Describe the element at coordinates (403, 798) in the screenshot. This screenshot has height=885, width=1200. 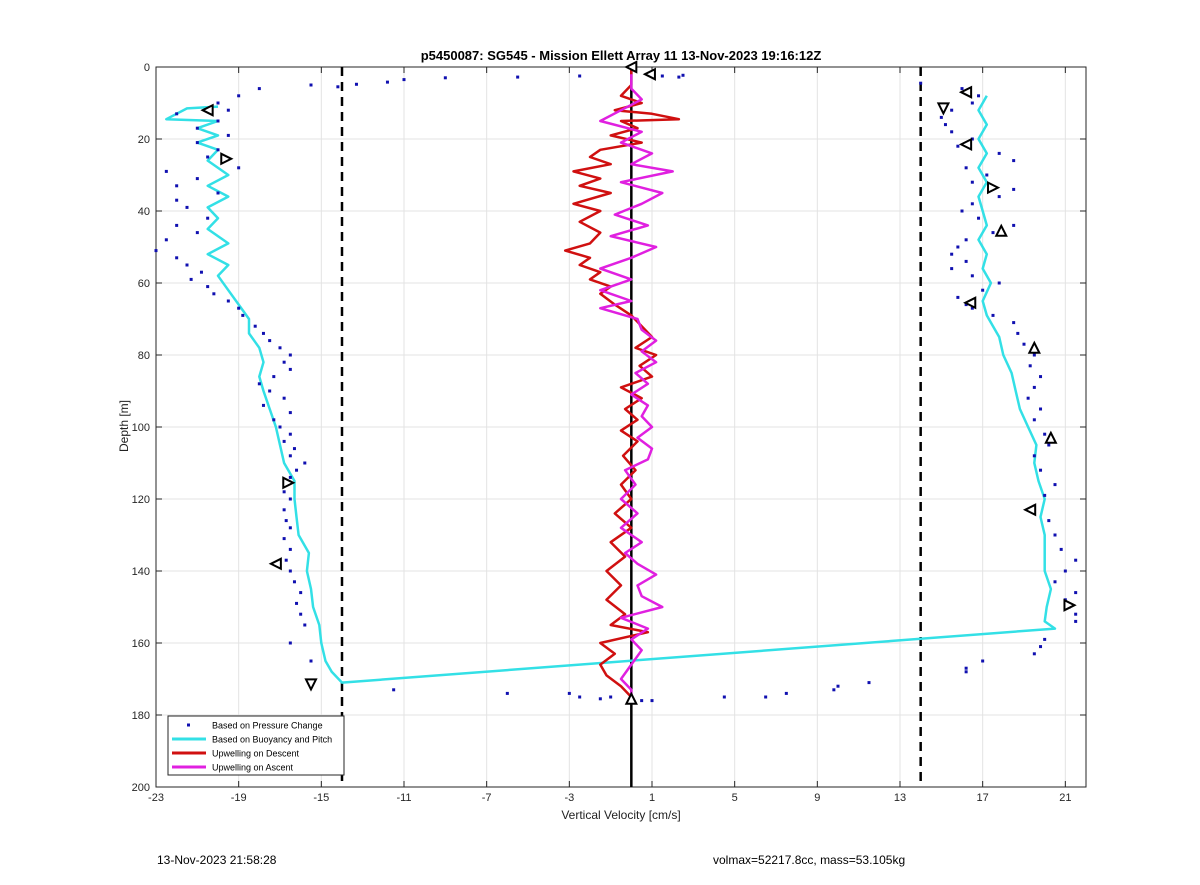
I see `x-tick-label: -11` at that location.